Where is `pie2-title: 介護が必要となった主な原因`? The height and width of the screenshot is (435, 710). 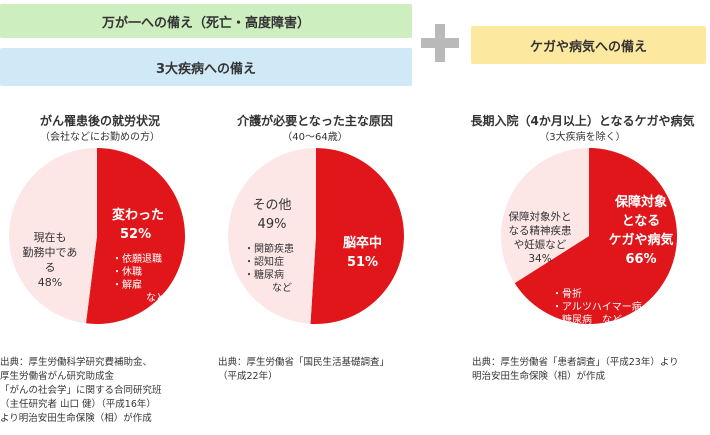
pie2-title: 介護が必要となった主な原因 is located at coordinates (315, 121).